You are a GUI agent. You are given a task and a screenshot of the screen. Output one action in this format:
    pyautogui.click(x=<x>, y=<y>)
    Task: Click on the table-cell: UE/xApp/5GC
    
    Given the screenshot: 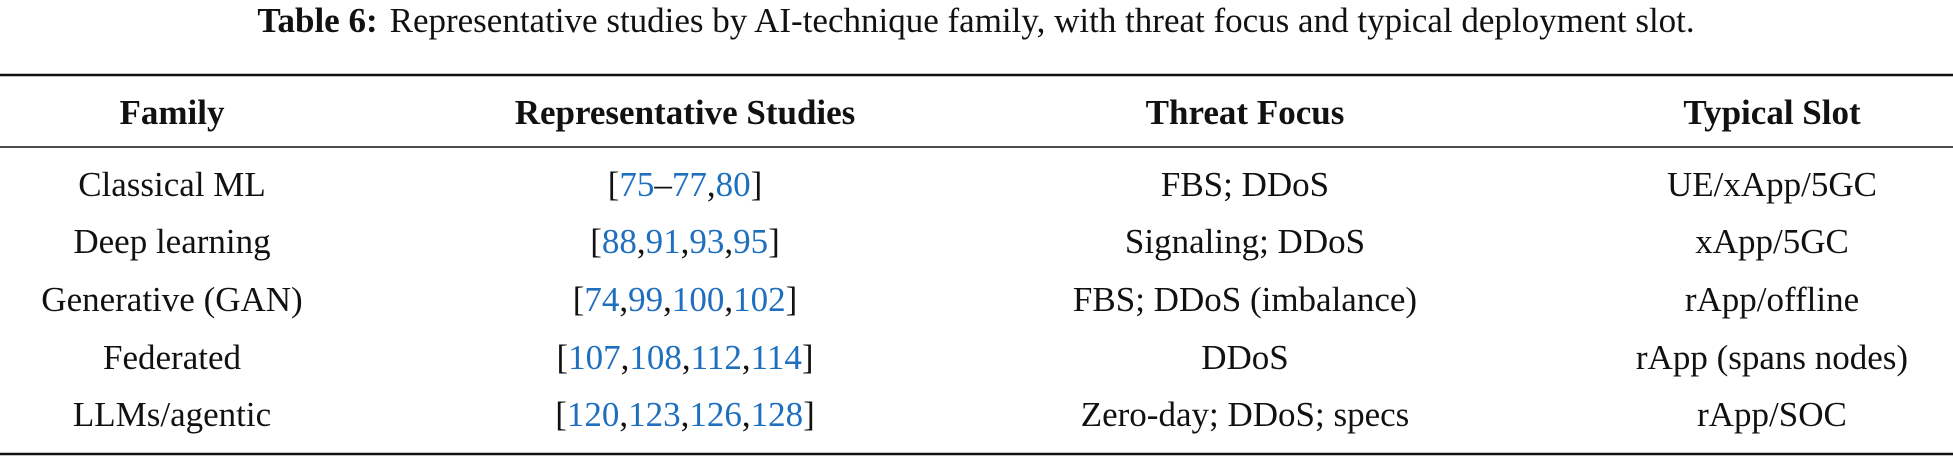 What is the action you would take?
    pyautogui.click(x=1772, y=184)
    